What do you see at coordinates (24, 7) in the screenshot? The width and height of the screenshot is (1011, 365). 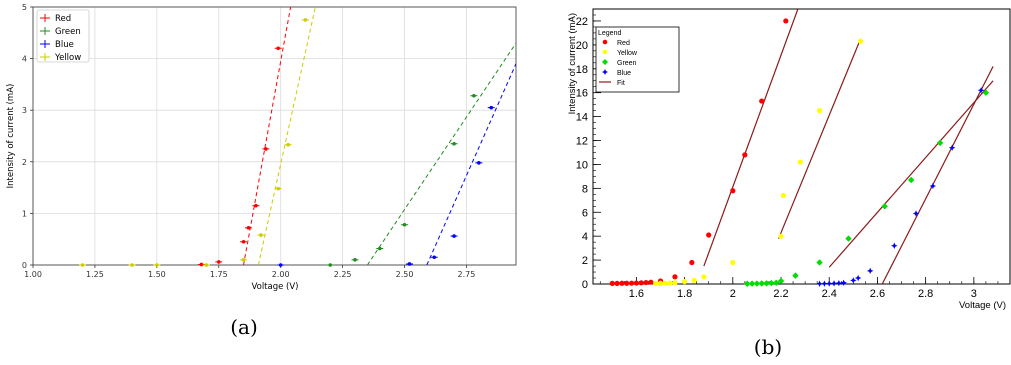 I see `y-tick-label: 5` at bounding box center [24, 7].